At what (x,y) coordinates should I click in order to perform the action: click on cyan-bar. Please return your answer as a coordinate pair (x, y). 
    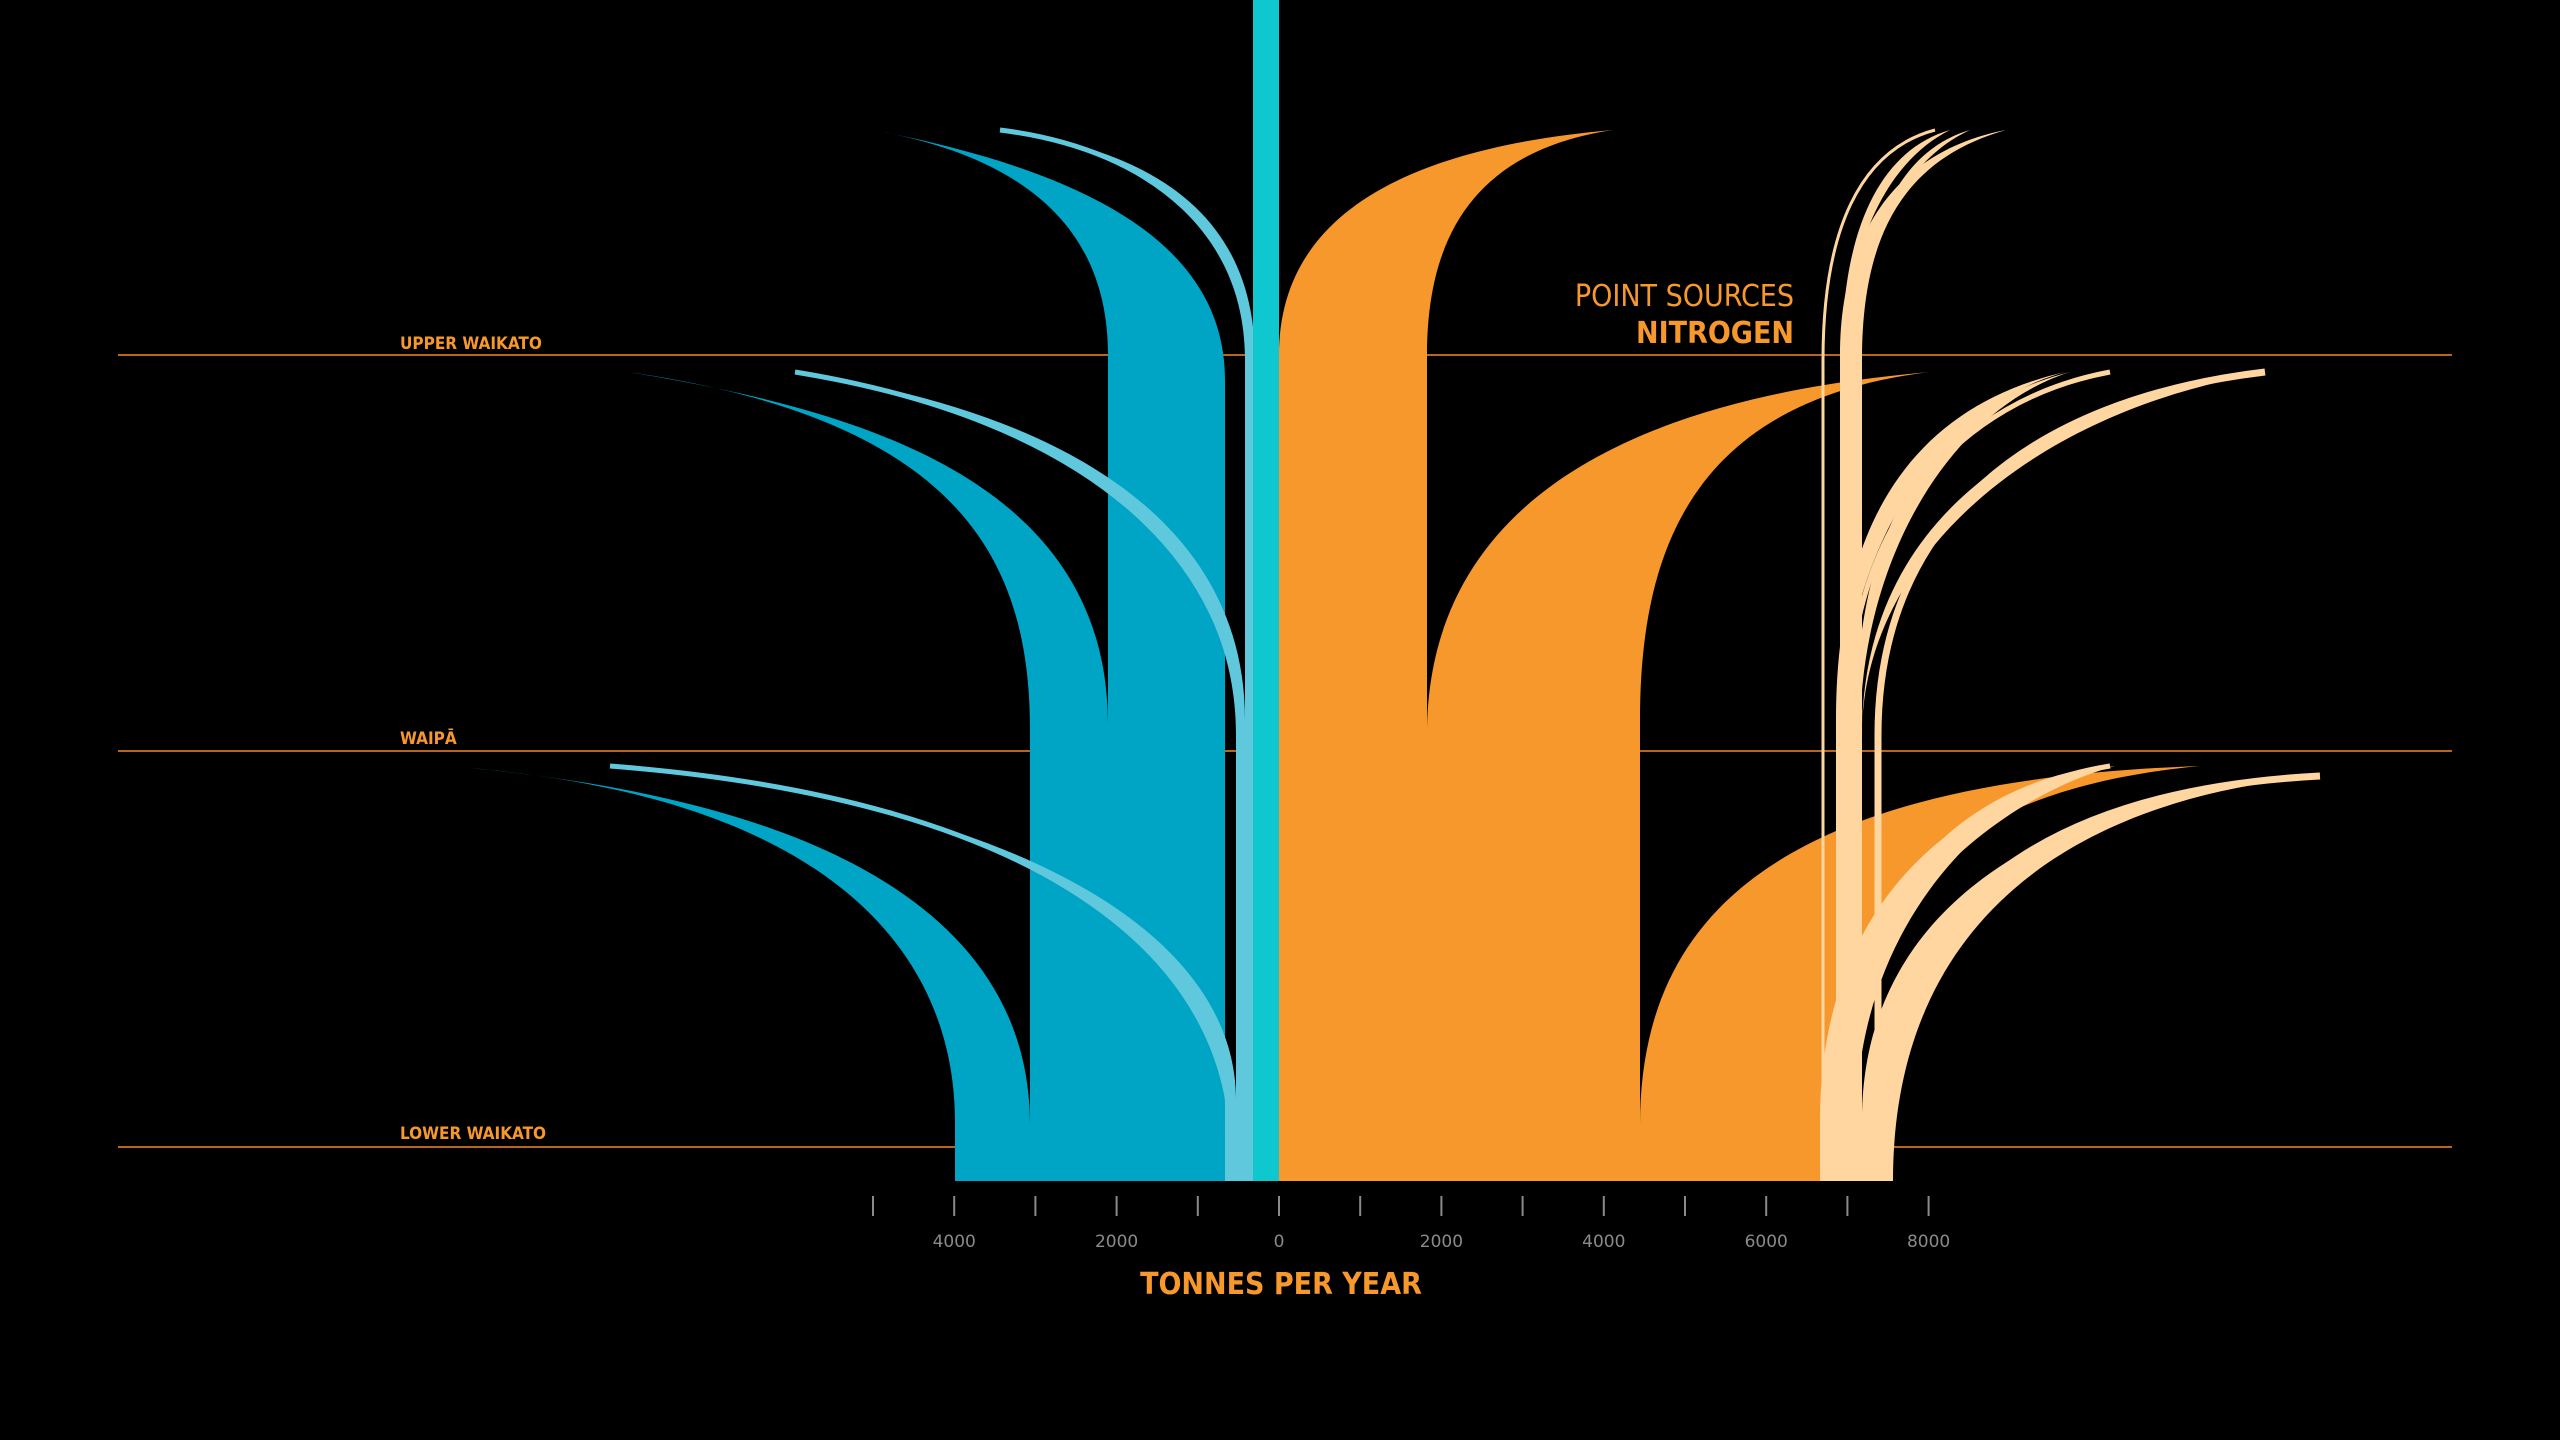
    Looking at the image, I should click on (1266, 590).